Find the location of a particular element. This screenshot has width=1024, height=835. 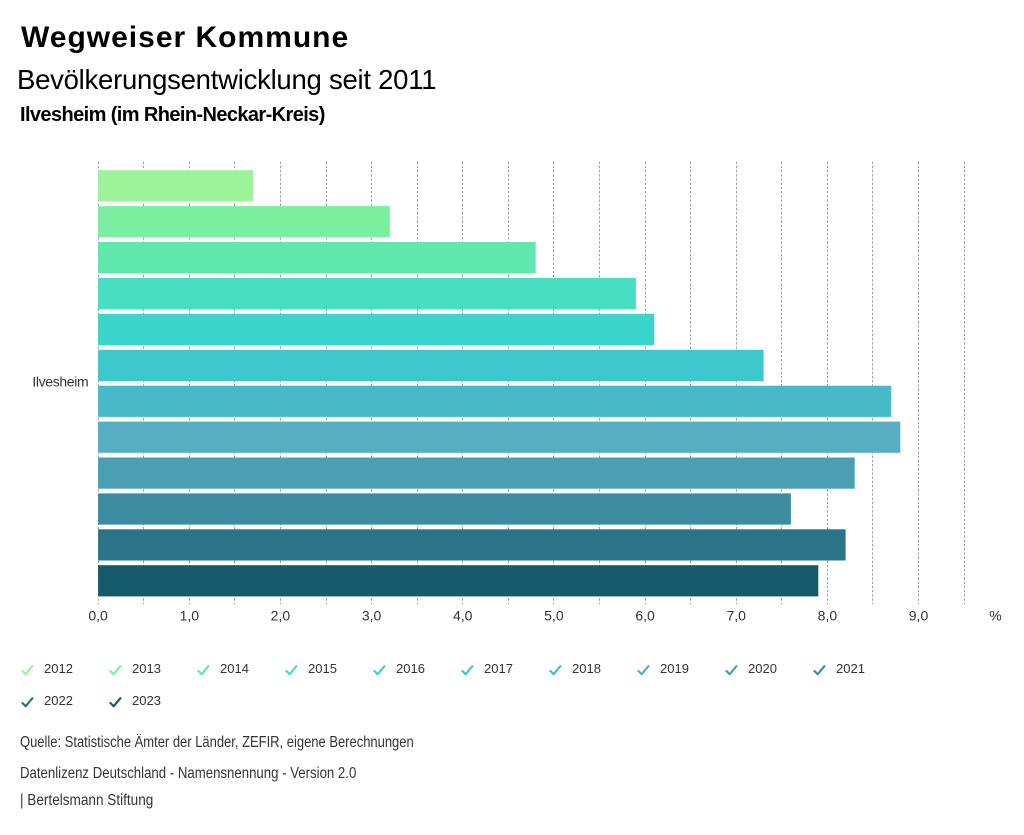

svg-text: 1,0 is located at coordinates (190, 616).